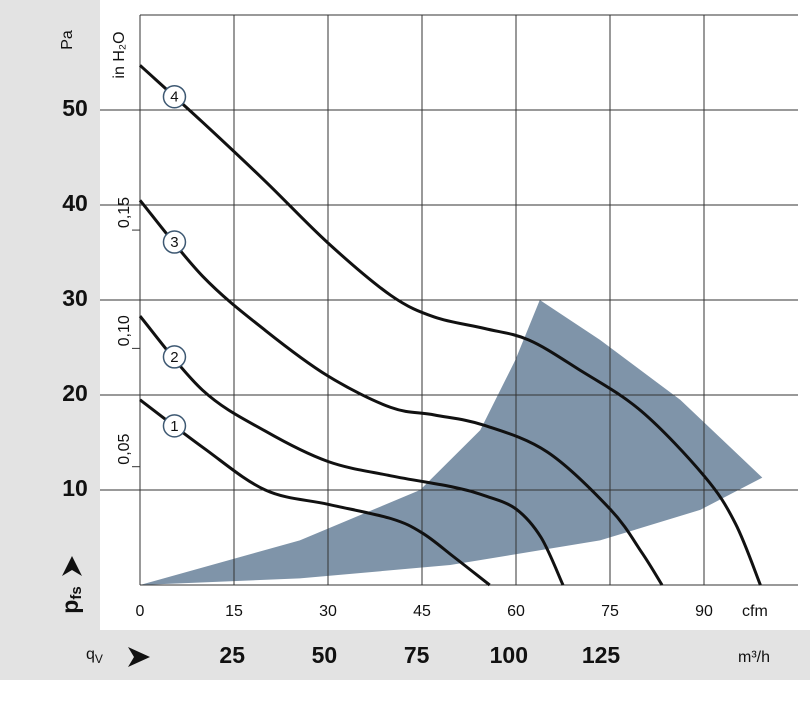 The image size is (810, 713). Describe the element at coordinates (76, 592) in the screenshot. I see `y-symbol-sub: fs` at that location.